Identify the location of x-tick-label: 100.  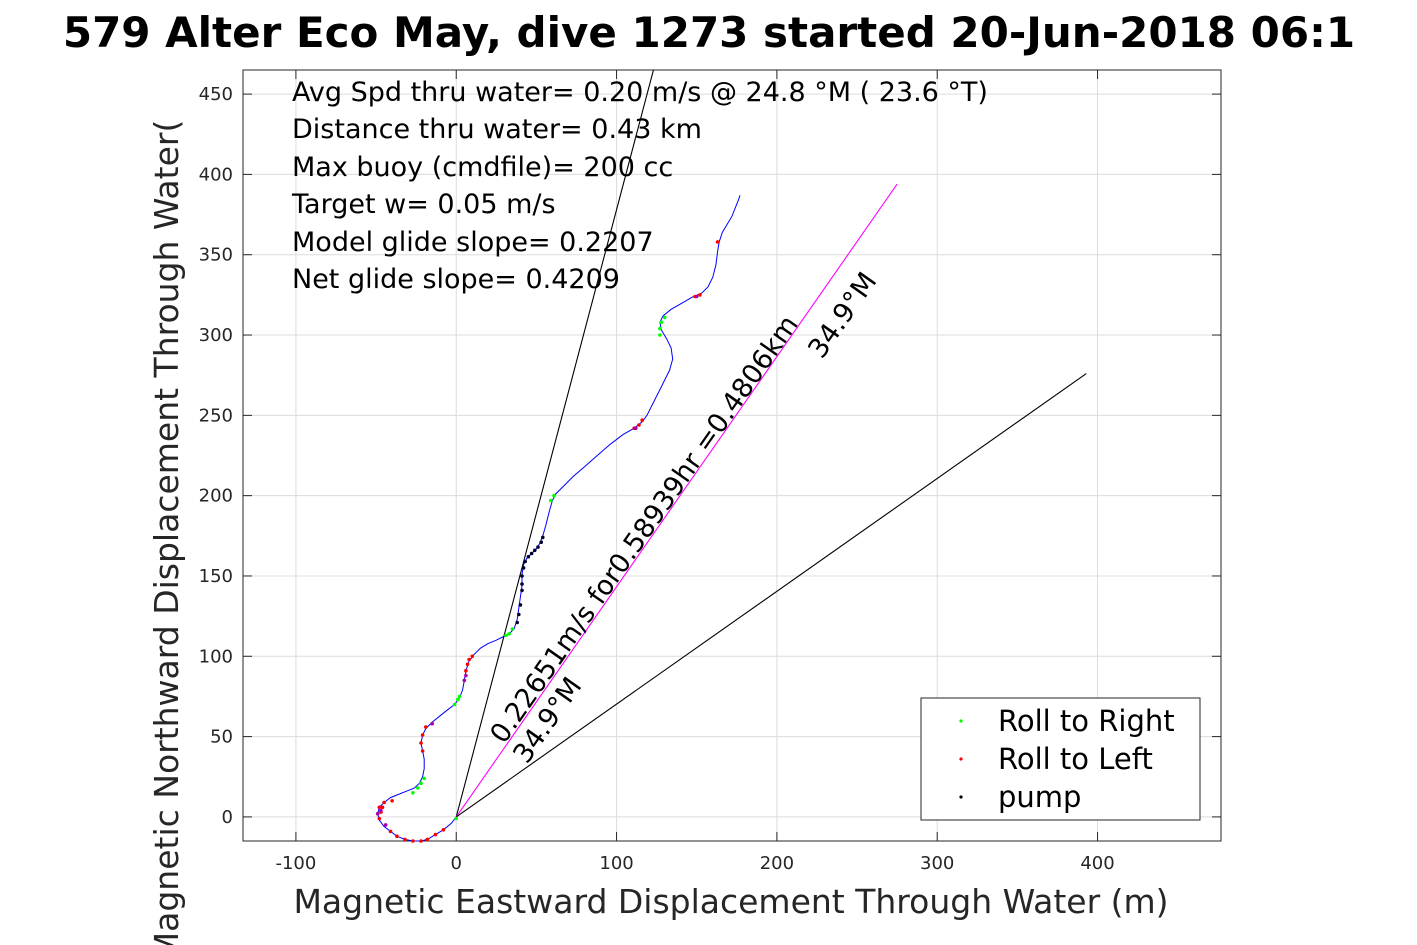
(616, 863).